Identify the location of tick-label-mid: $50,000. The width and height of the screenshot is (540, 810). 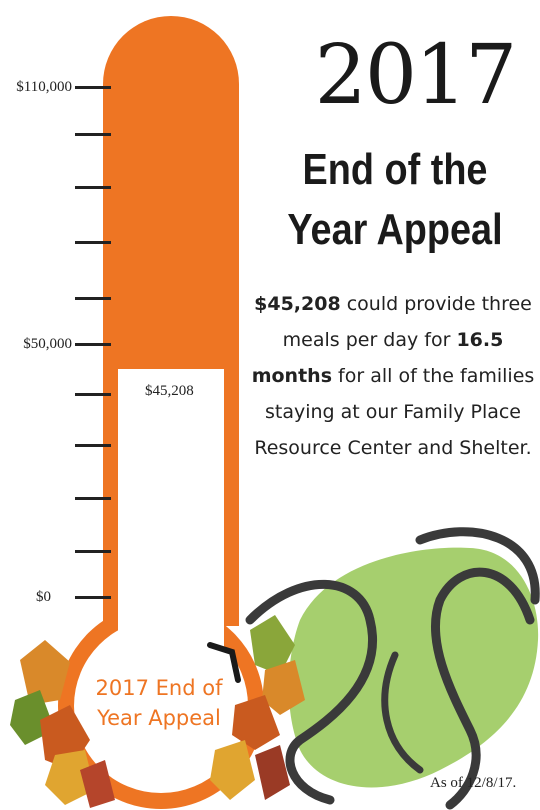
(47, 344).